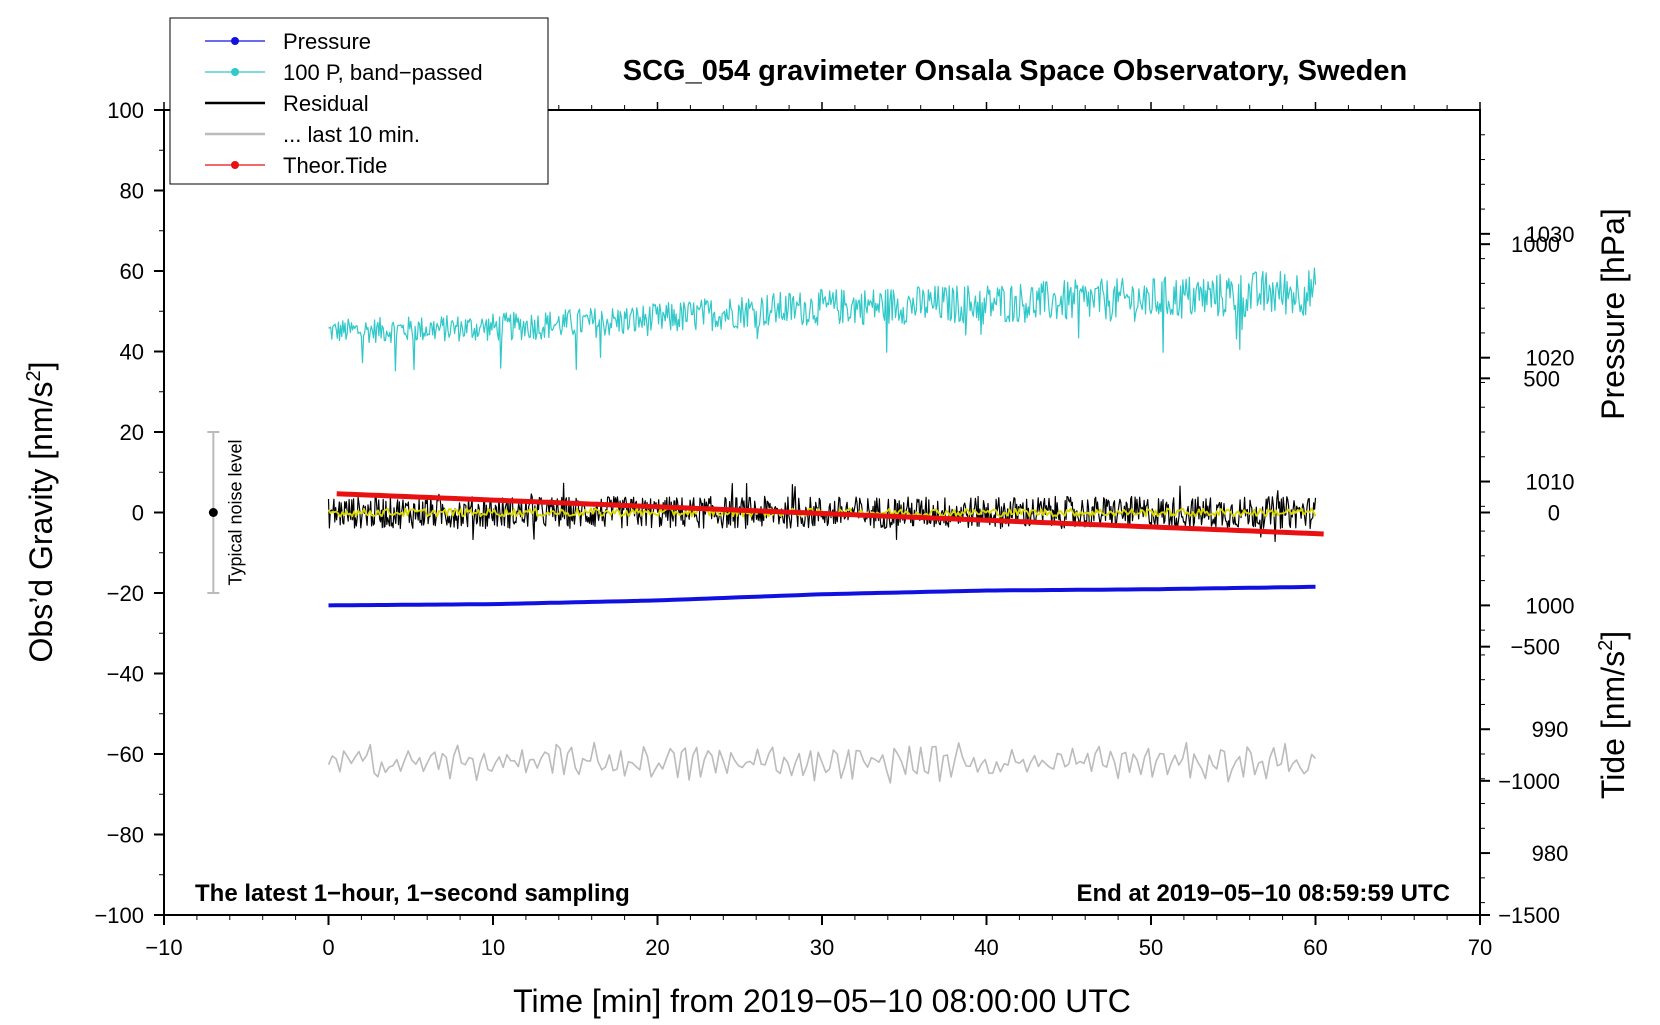 This screenshot has height=1025, width=1660. What do you see at coordinates (1550, 605) in the screenshot?
I see `pressure-tick-label: 1000` at bounding box center [1550, 605].